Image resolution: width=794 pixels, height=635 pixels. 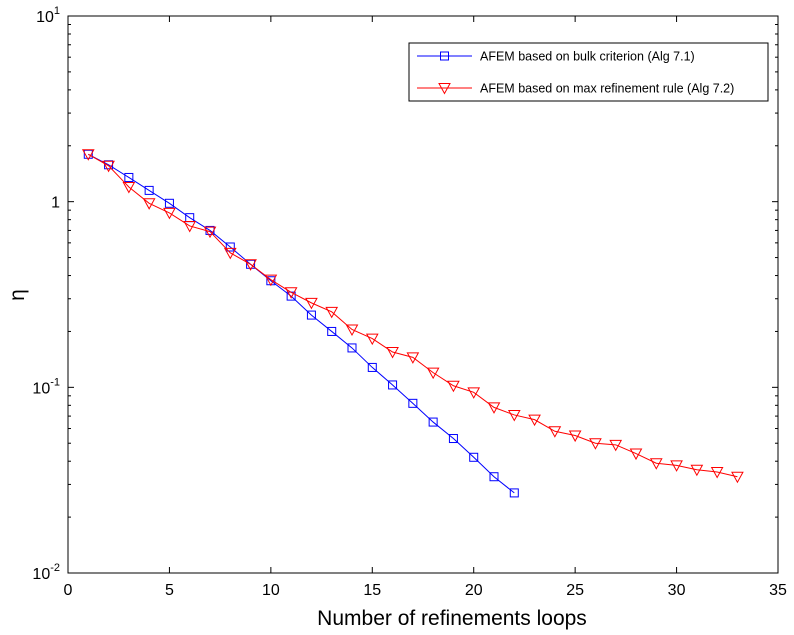 I want to click on x-tick-label: 0, so click(x=68, y=590).